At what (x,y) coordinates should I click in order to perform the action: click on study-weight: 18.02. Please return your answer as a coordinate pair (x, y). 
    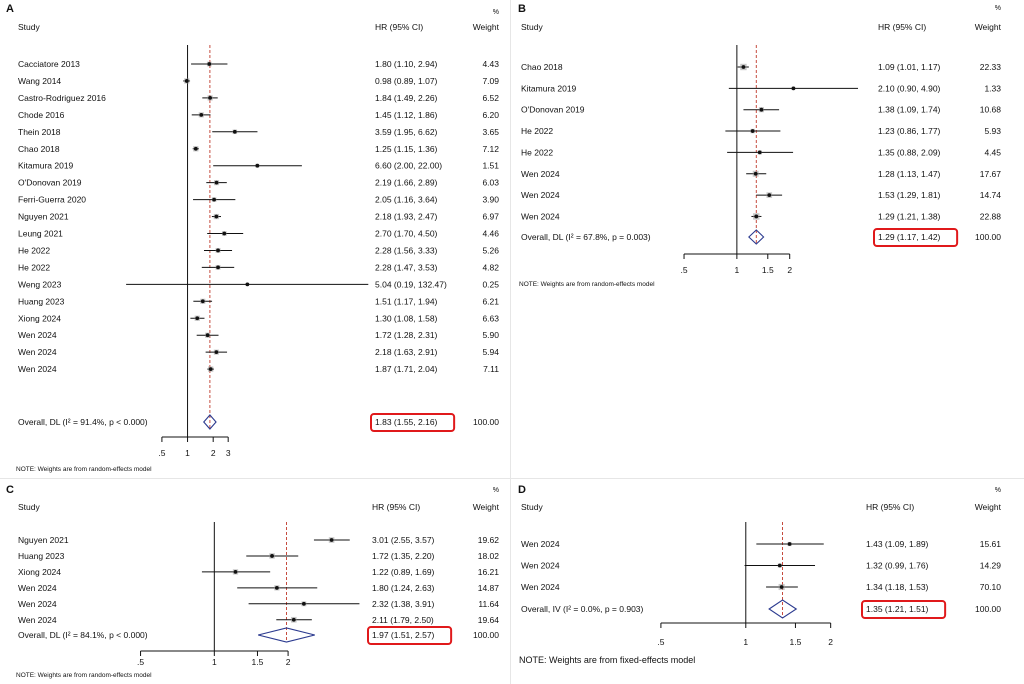
    Looking at the image, I should click on (489, 556).